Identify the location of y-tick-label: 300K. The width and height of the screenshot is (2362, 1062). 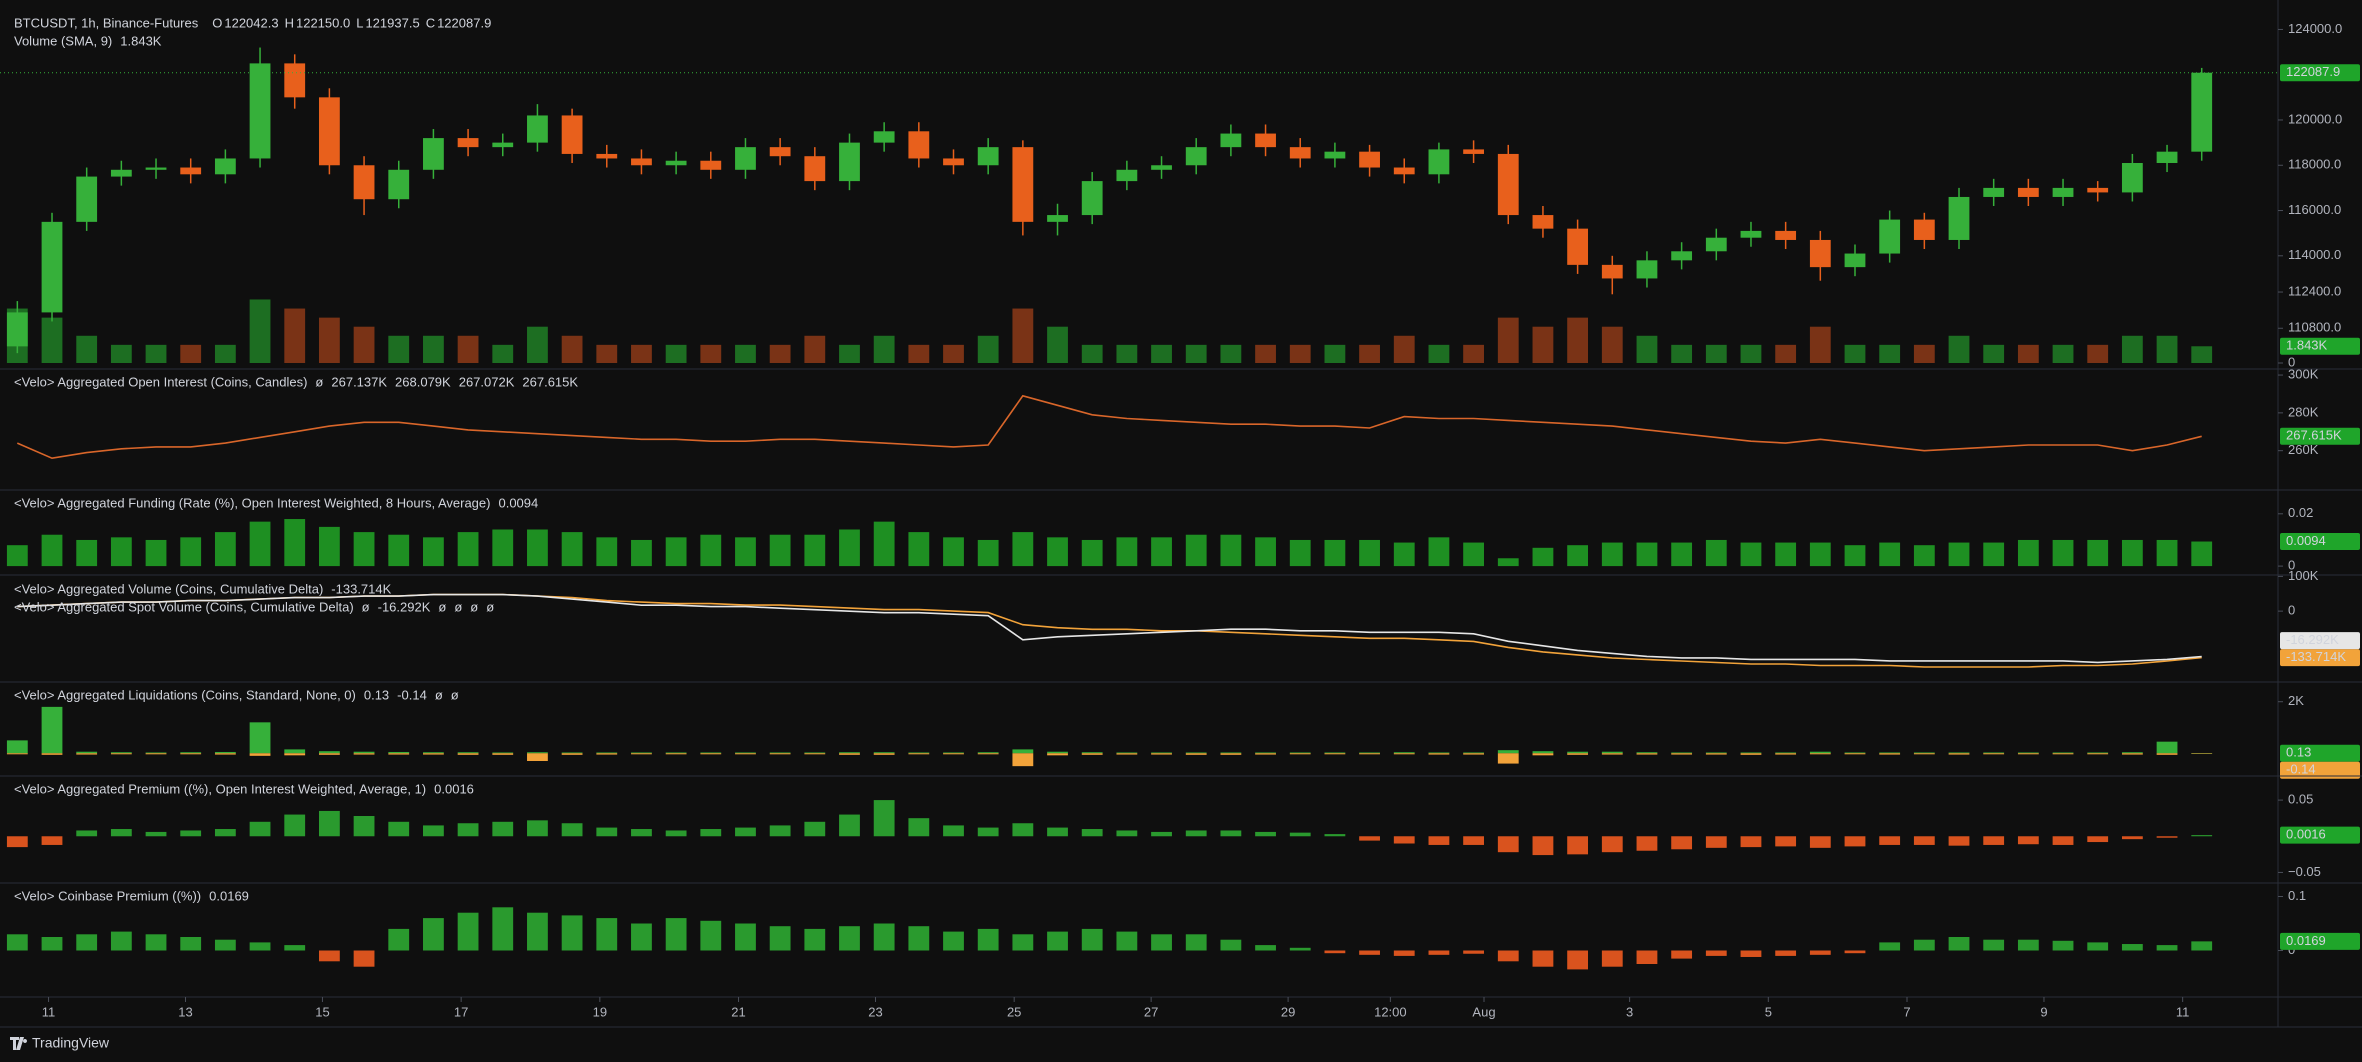
(2303, 373).